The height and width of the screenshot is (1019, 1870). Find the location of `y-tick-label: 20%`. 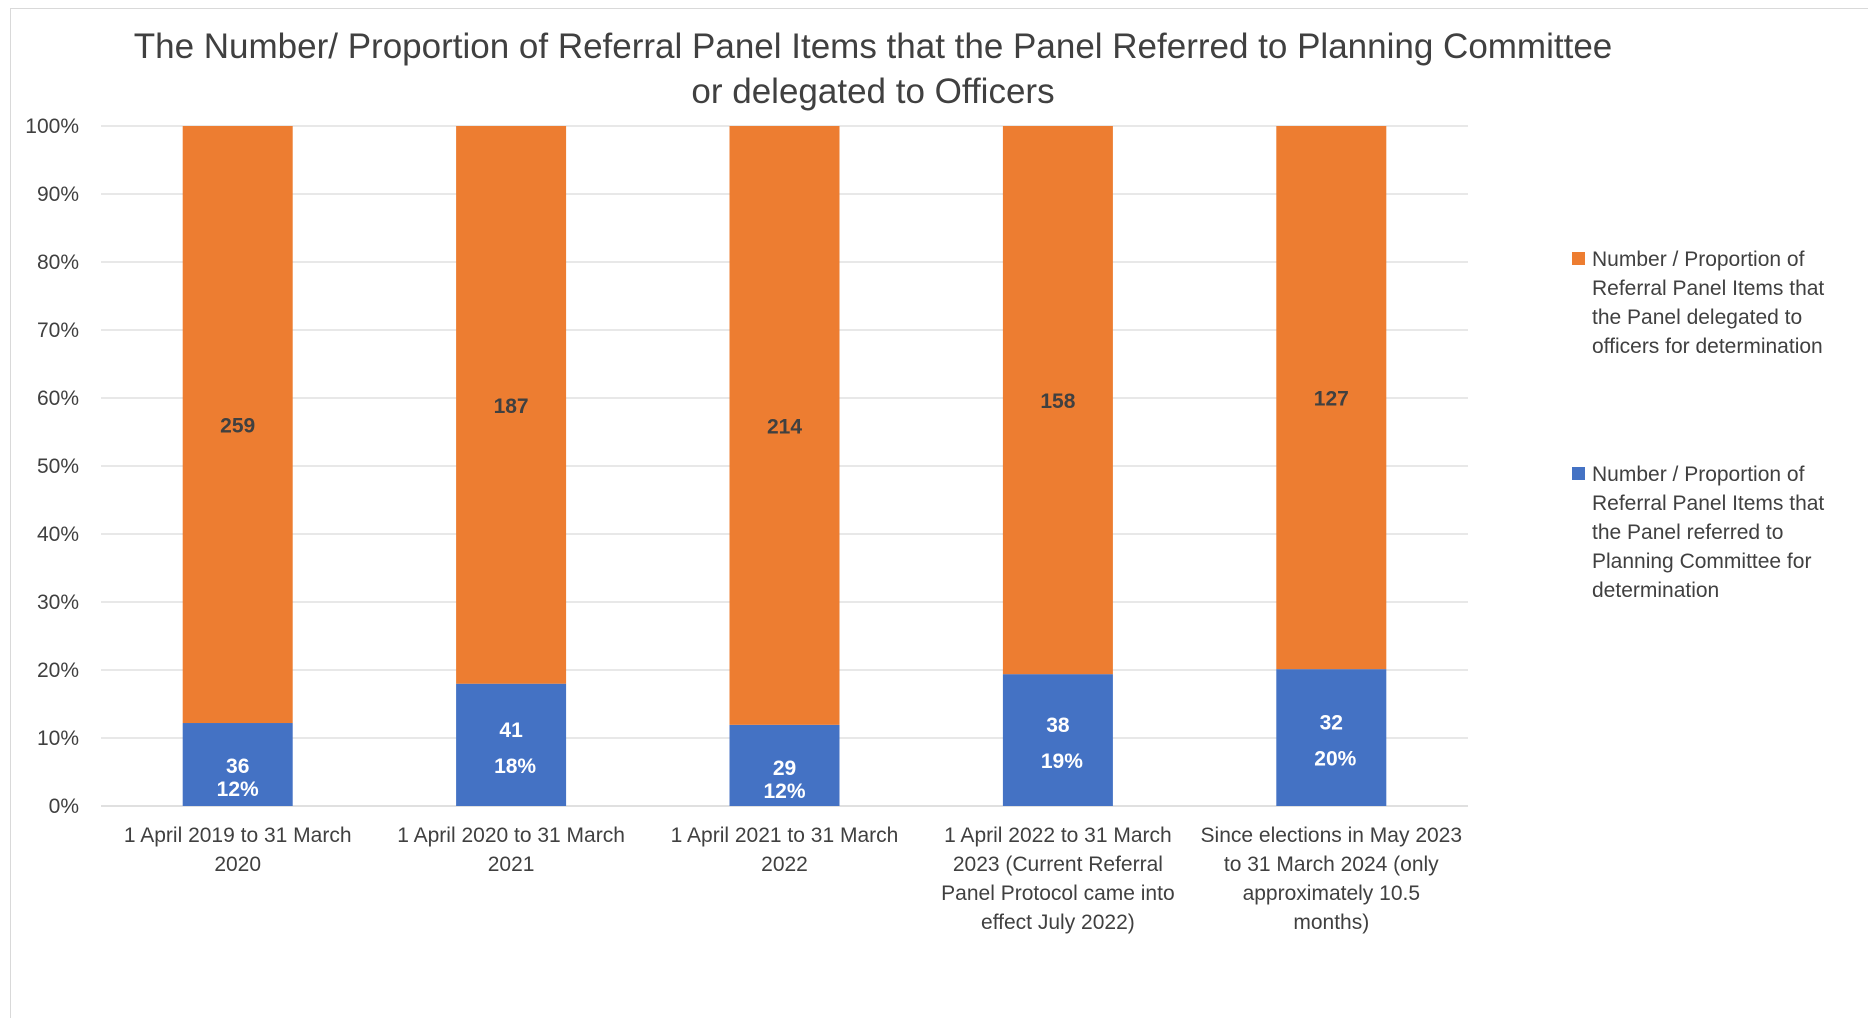

y-tick-label: 20% is located at coordinates (58, 670).